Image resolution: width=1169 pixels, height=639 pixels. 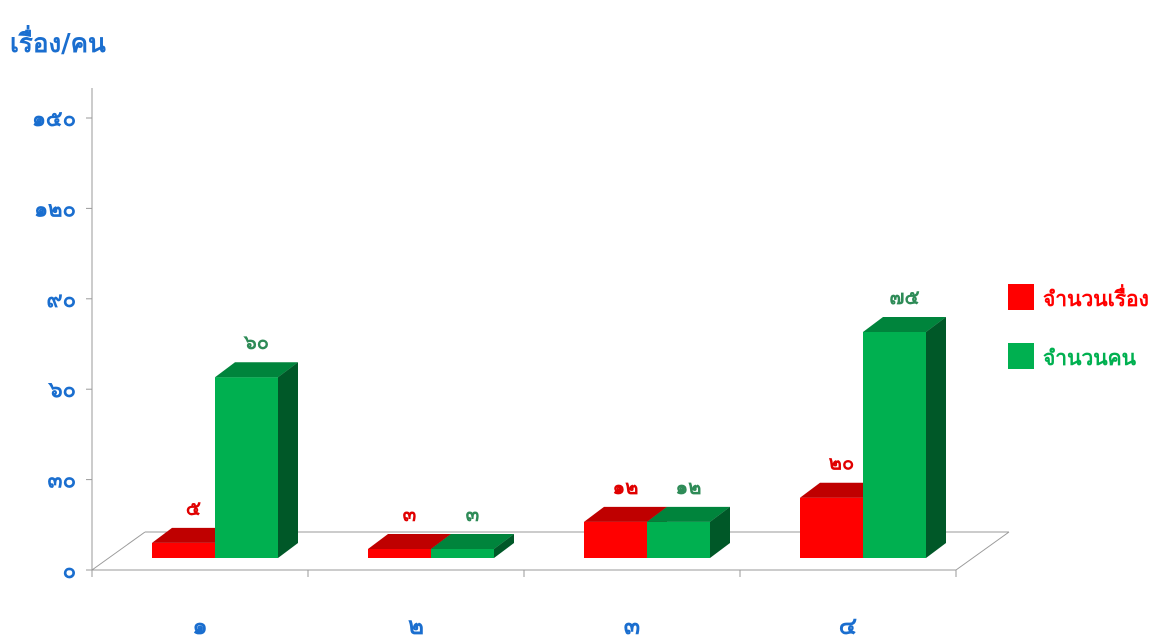 What do you see at coordinates (410, 514) in the screenshot?
I see `data-label-1-2: ๓` at bounding box center [410, 514].